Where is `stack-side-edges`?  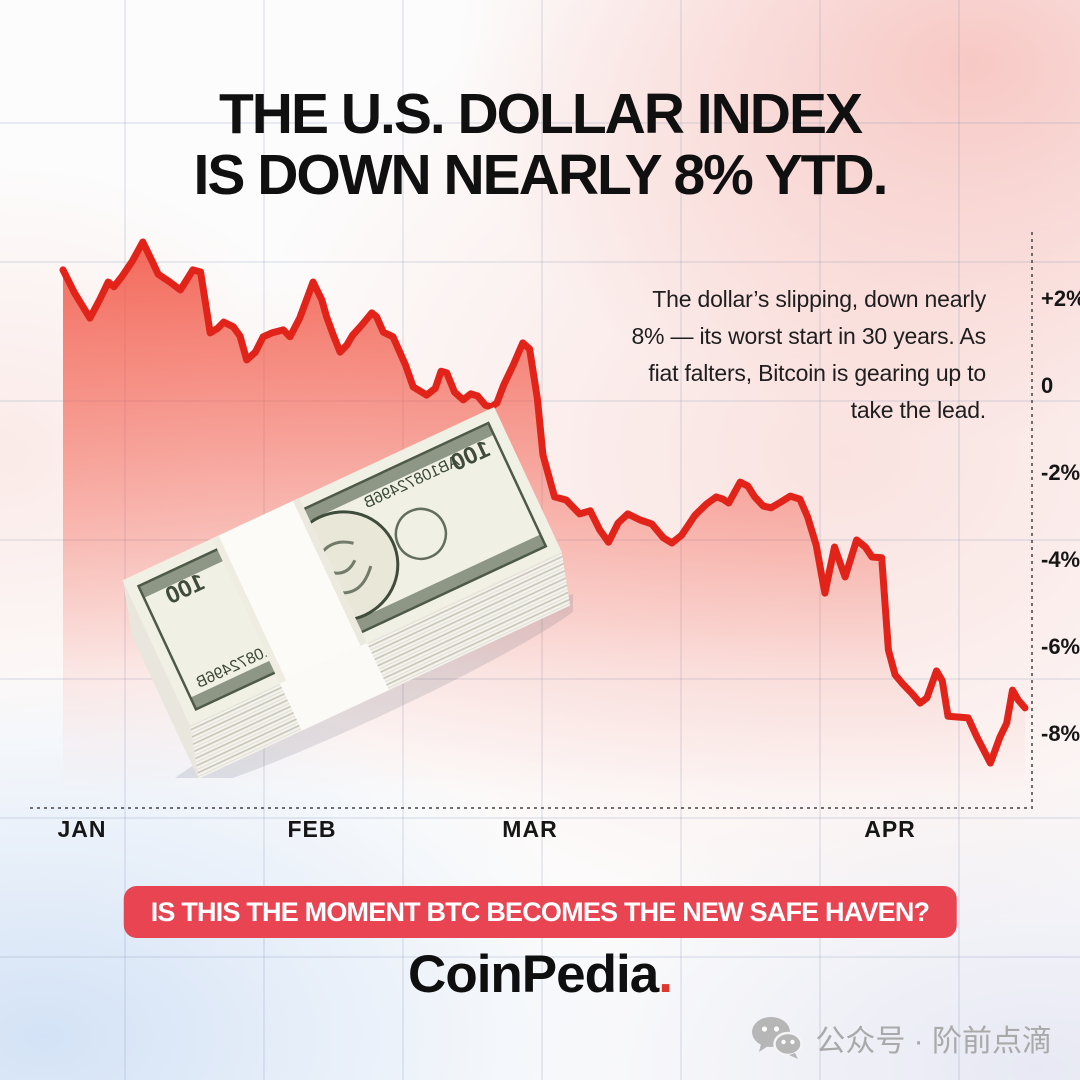
stack-side-edges is located at coordinates (380, 665).